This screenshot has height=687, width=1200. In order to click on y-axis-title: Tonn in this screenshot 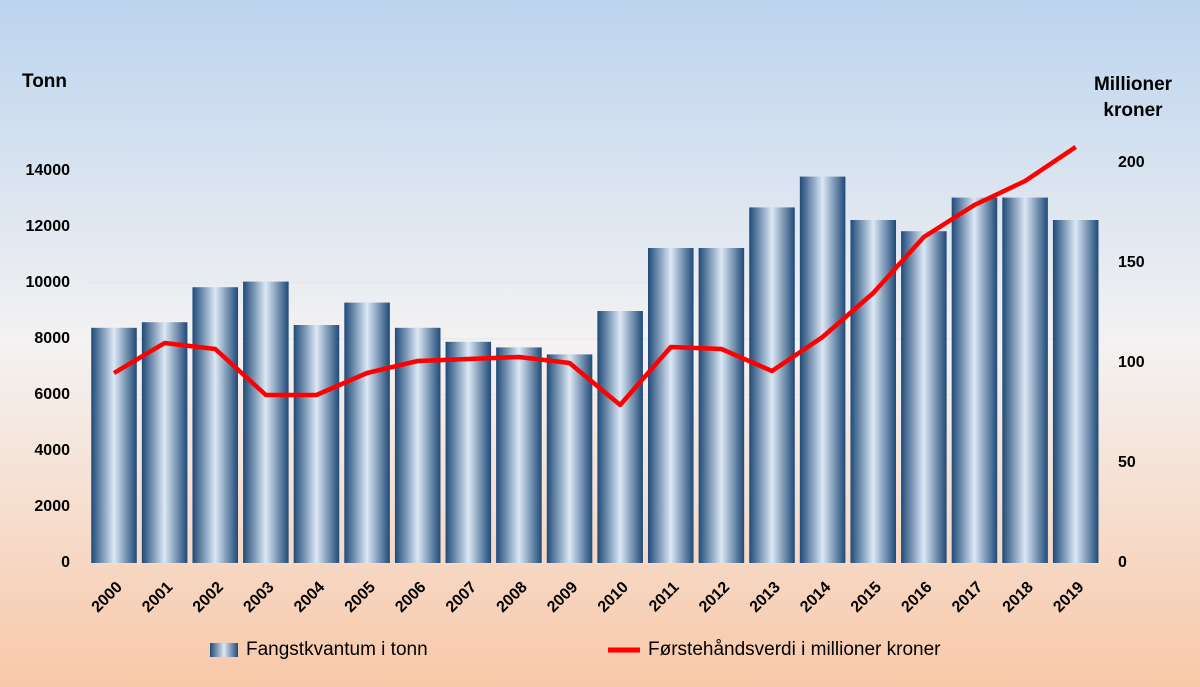, I will do `click(44, 81)`.